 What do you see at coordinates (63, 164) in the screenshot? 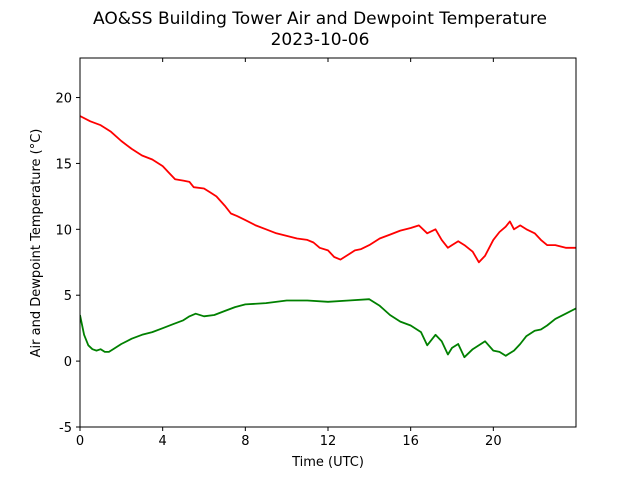
I see `y-tick-label: 15` at bounding box center [63, 164].